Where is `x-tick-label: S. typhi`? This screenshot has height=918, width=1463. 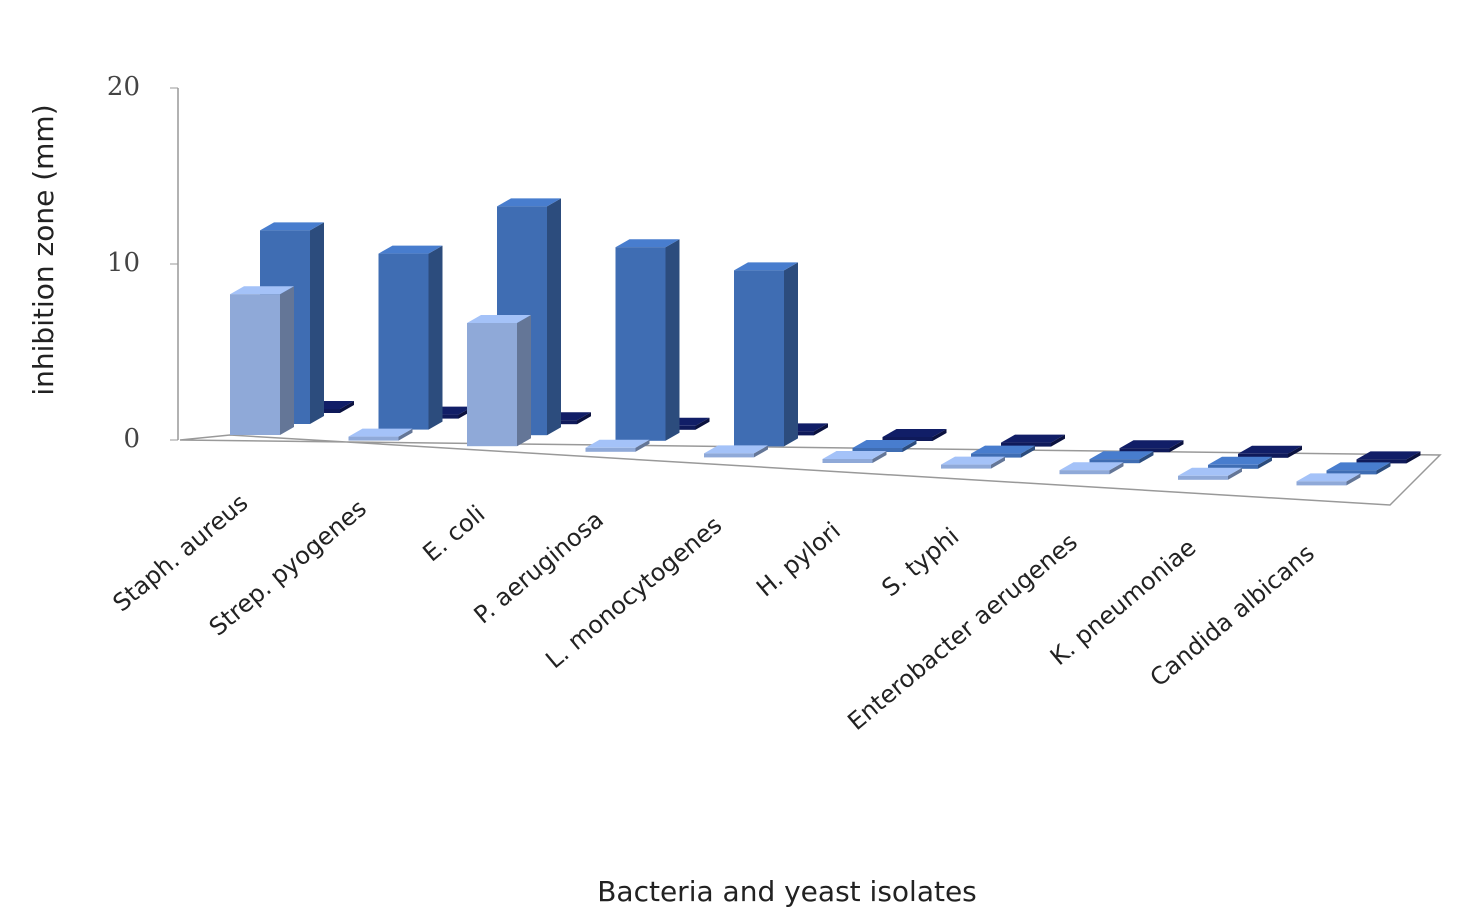
x-tick-label: S. typhi is located at coordinates (920, 562).